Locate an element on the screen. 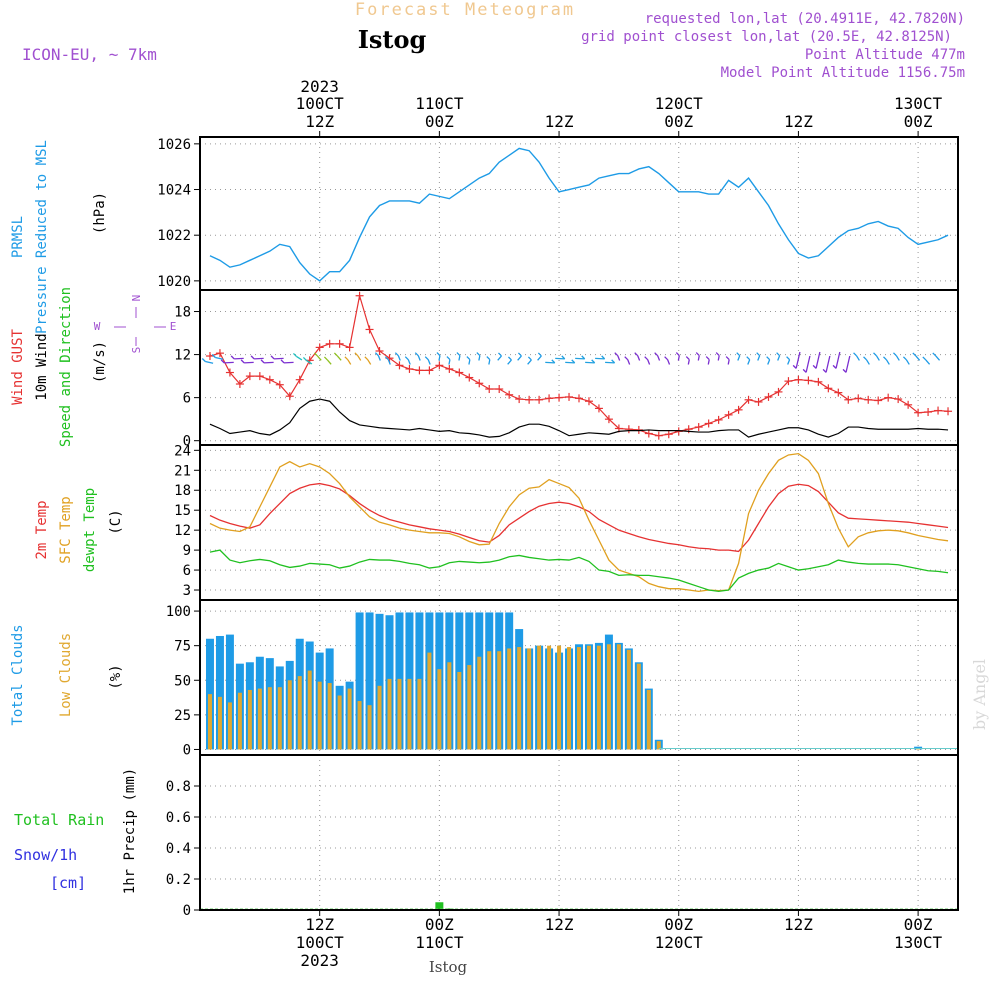 The image size is (1000, 1000). y-tick-label: 18 is located at coordinates (182, 313).